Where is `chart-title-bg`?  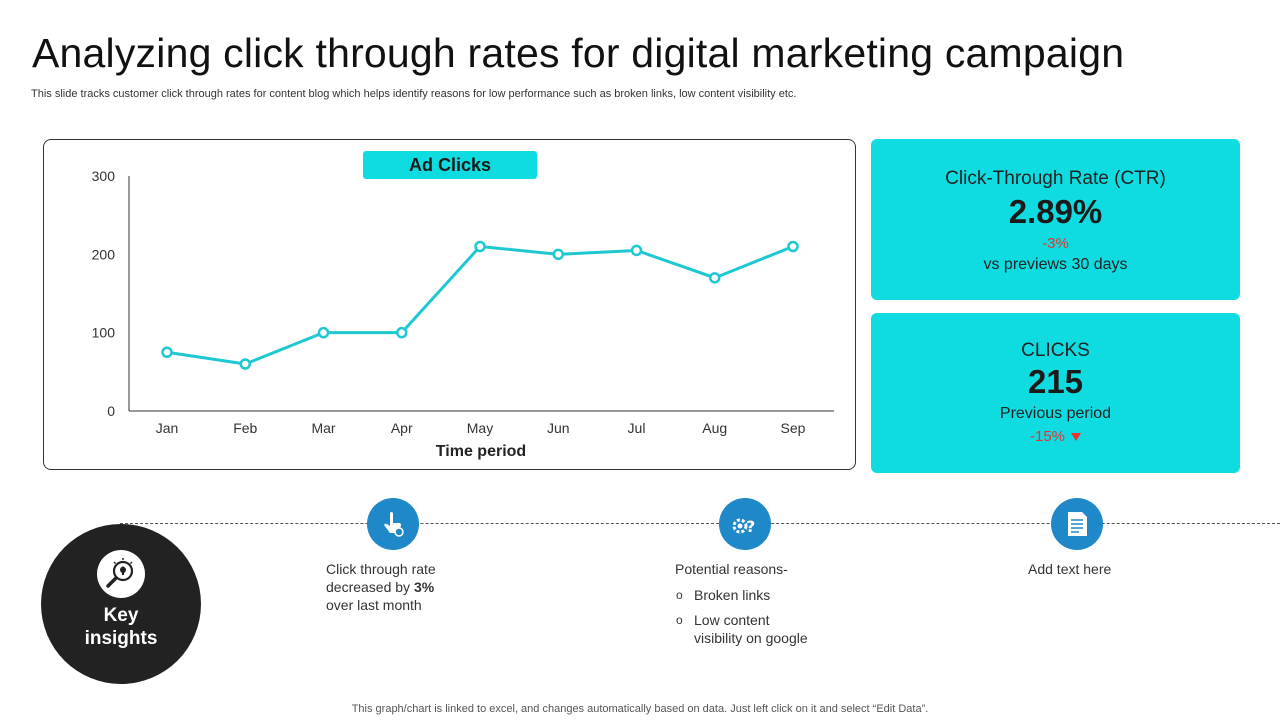
chart-title-bg is located at coordinates (450, 165).